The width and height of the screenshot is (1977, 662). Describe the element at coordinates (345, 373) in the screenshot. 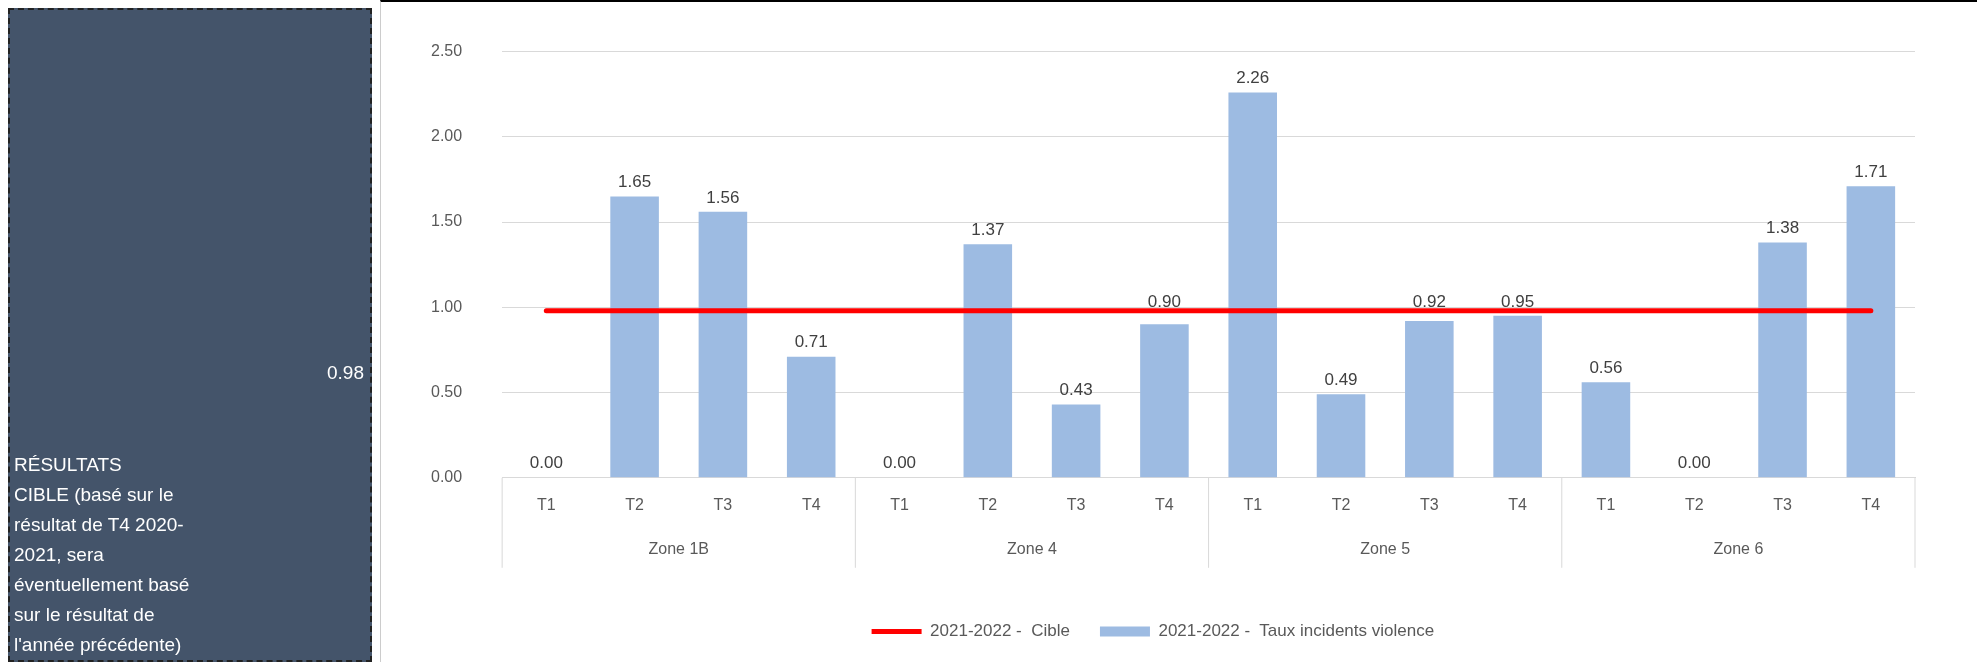

I see `text: 0.98` at that location.